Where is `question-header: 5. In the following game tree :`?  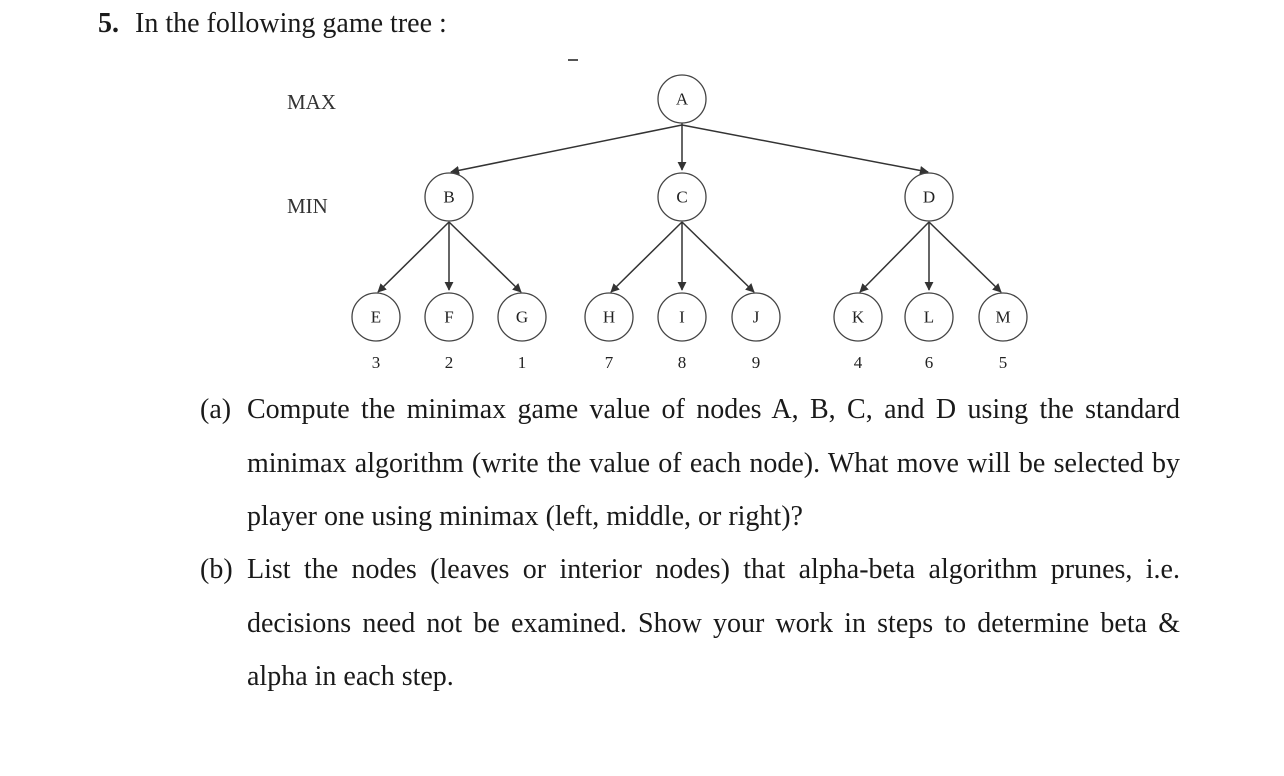
question-header: 5. In the following game tree : is located at coordinates (272, 24).